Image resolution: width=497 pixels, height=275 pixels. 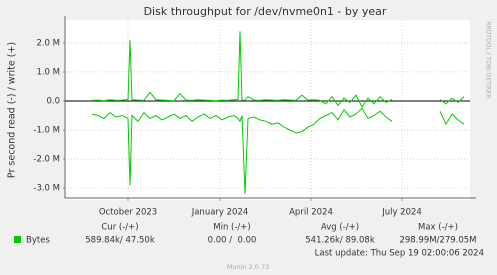 I want to click on y-tick-label: -2.0 M, so click(x=46, y=160).